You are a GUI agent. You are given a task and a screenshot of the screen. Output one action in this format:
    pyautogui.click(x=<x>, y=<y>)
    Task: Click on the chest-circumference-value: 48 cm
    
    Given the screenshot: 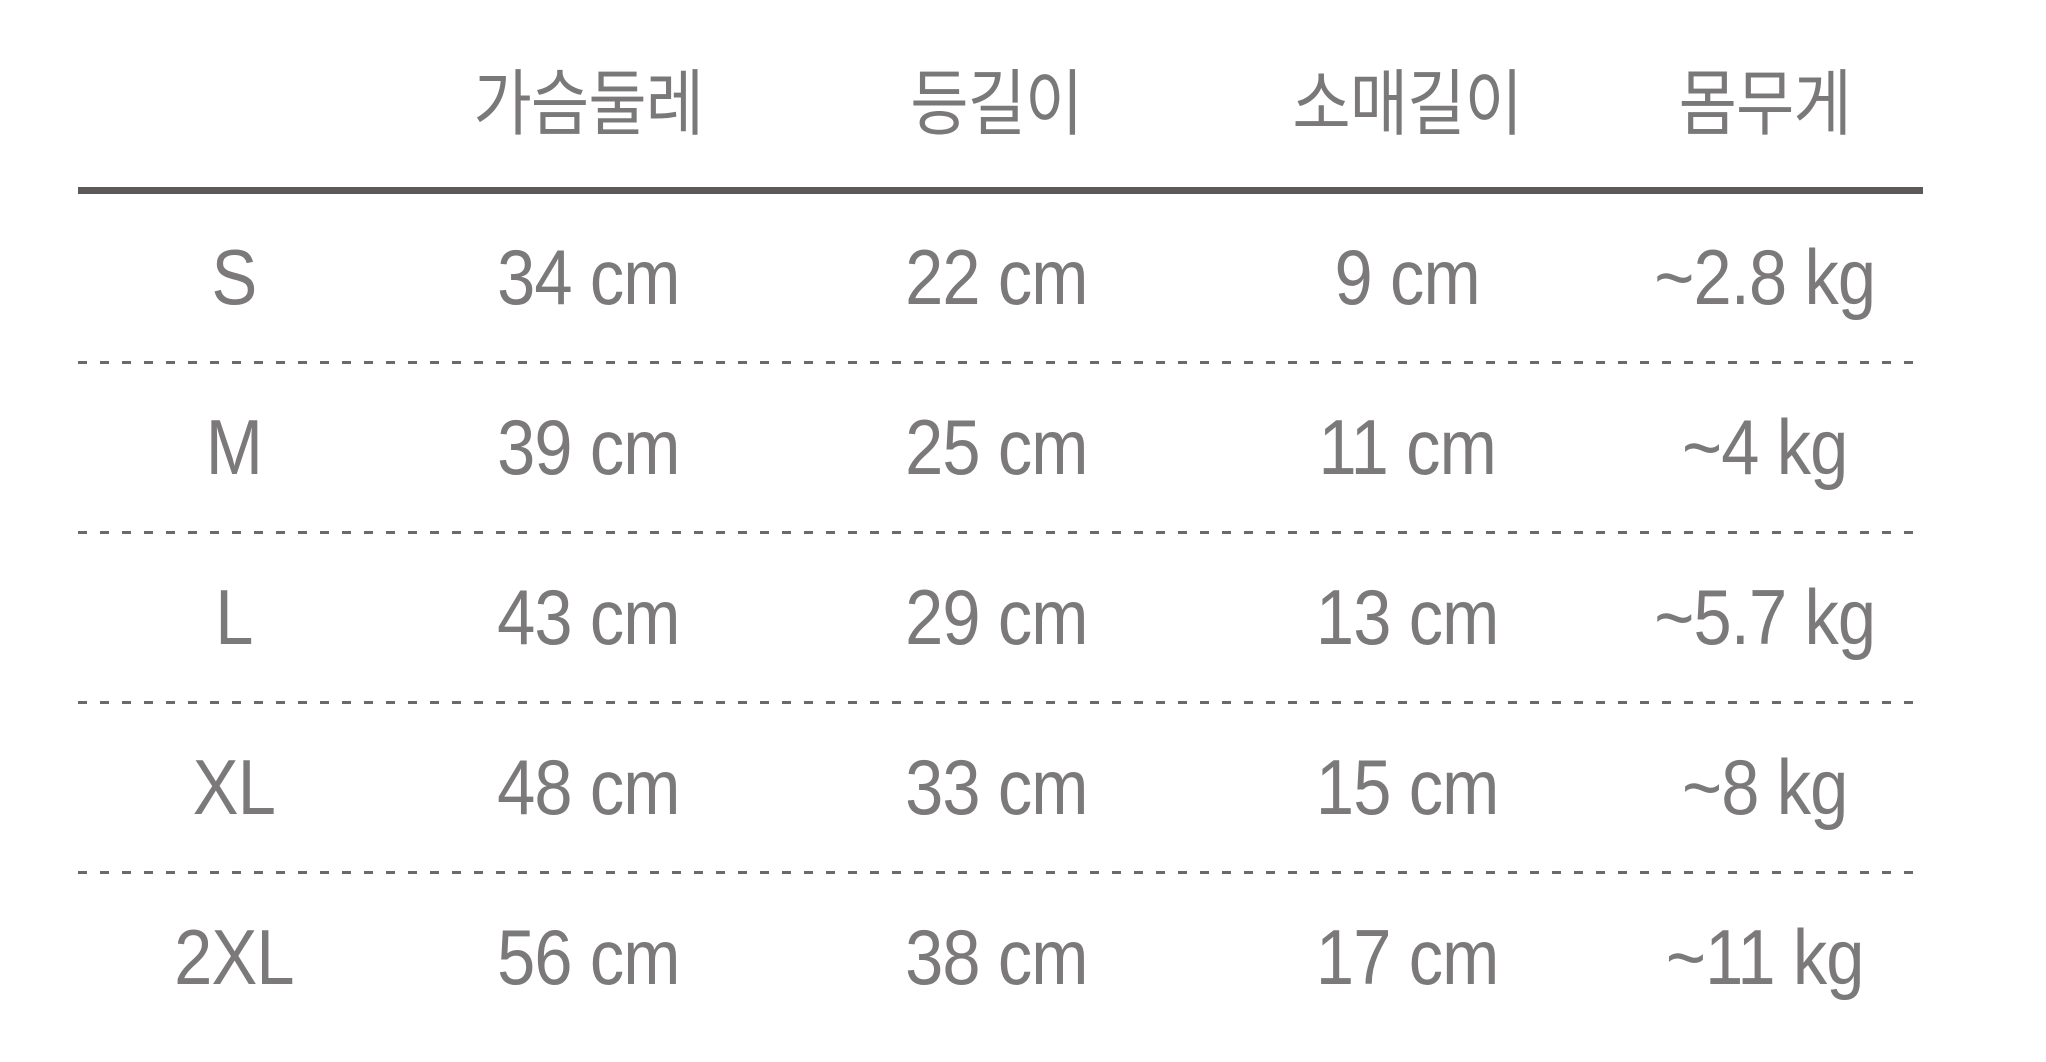 What is the action you would take?
    pyautogui.click(x=588, y=787)
    